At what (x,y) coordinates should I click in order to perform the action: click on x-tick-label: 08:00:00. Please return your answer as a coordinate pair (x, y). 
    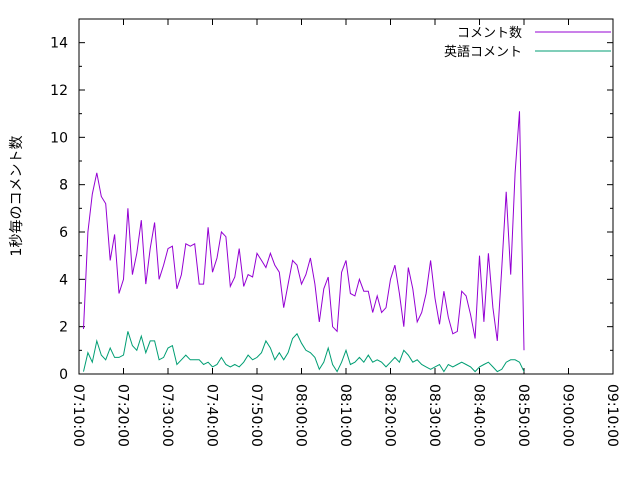
    Looking at the image, I should click on (301, 415).